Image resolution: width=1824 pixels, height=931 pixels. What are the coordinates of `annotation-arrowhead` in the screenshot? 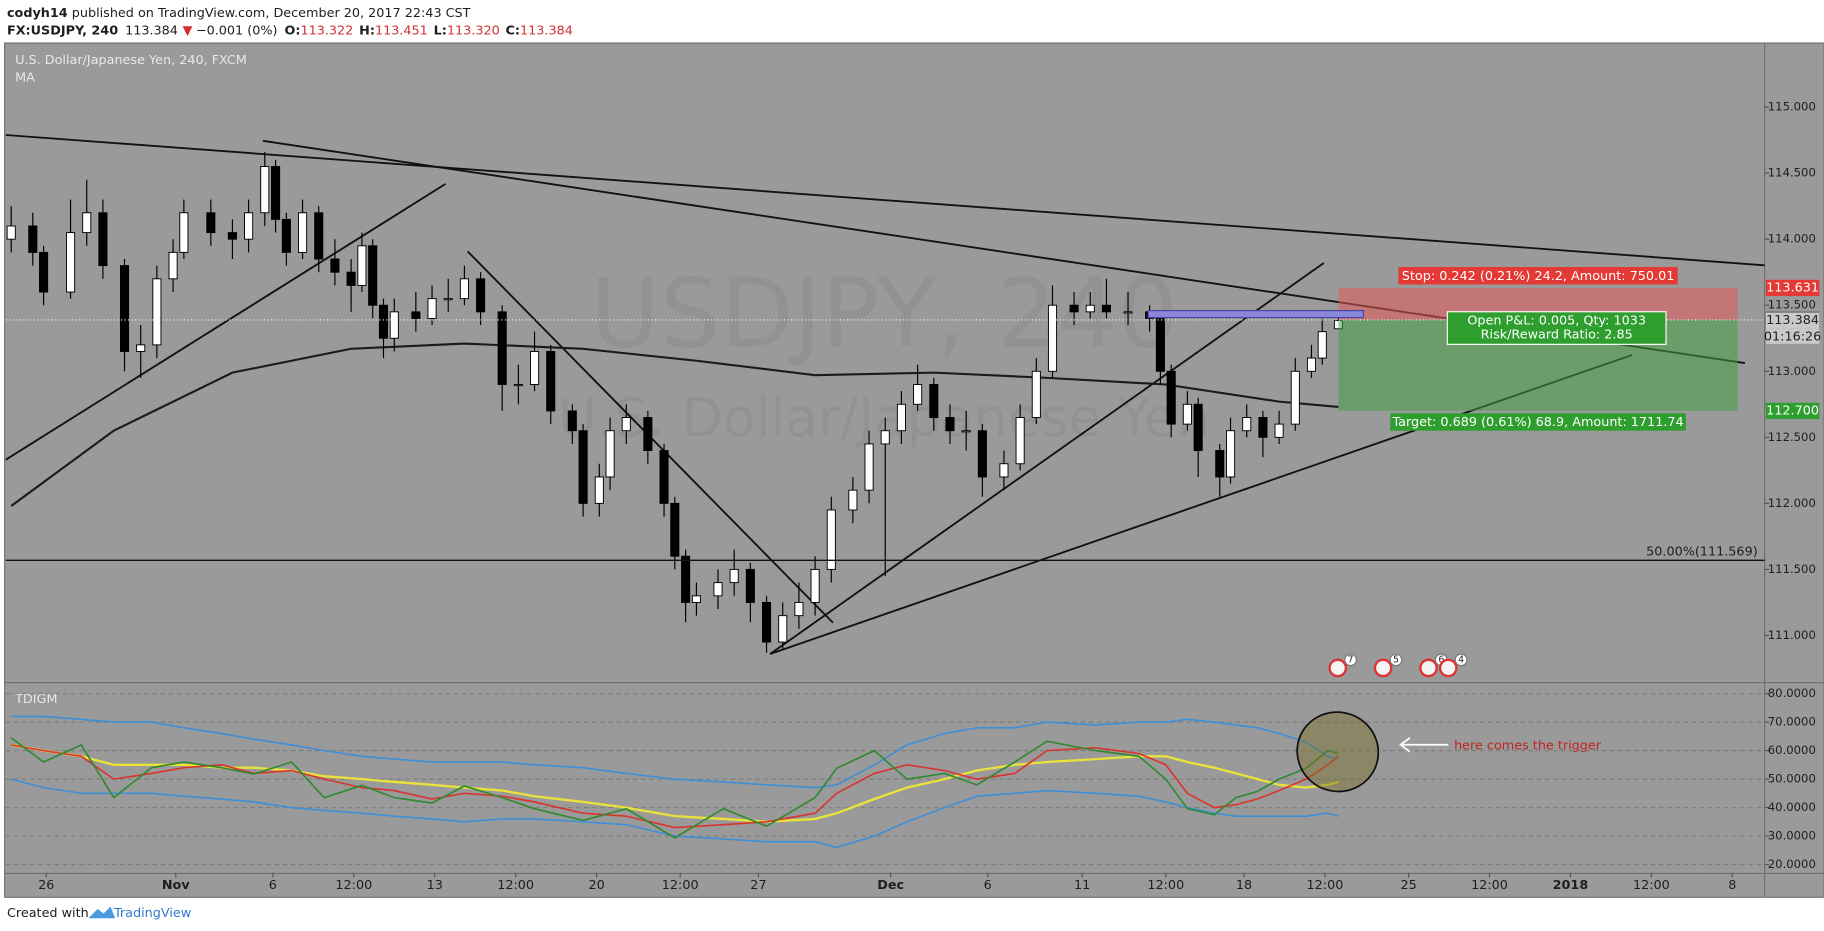 It's located at (1405, 745).